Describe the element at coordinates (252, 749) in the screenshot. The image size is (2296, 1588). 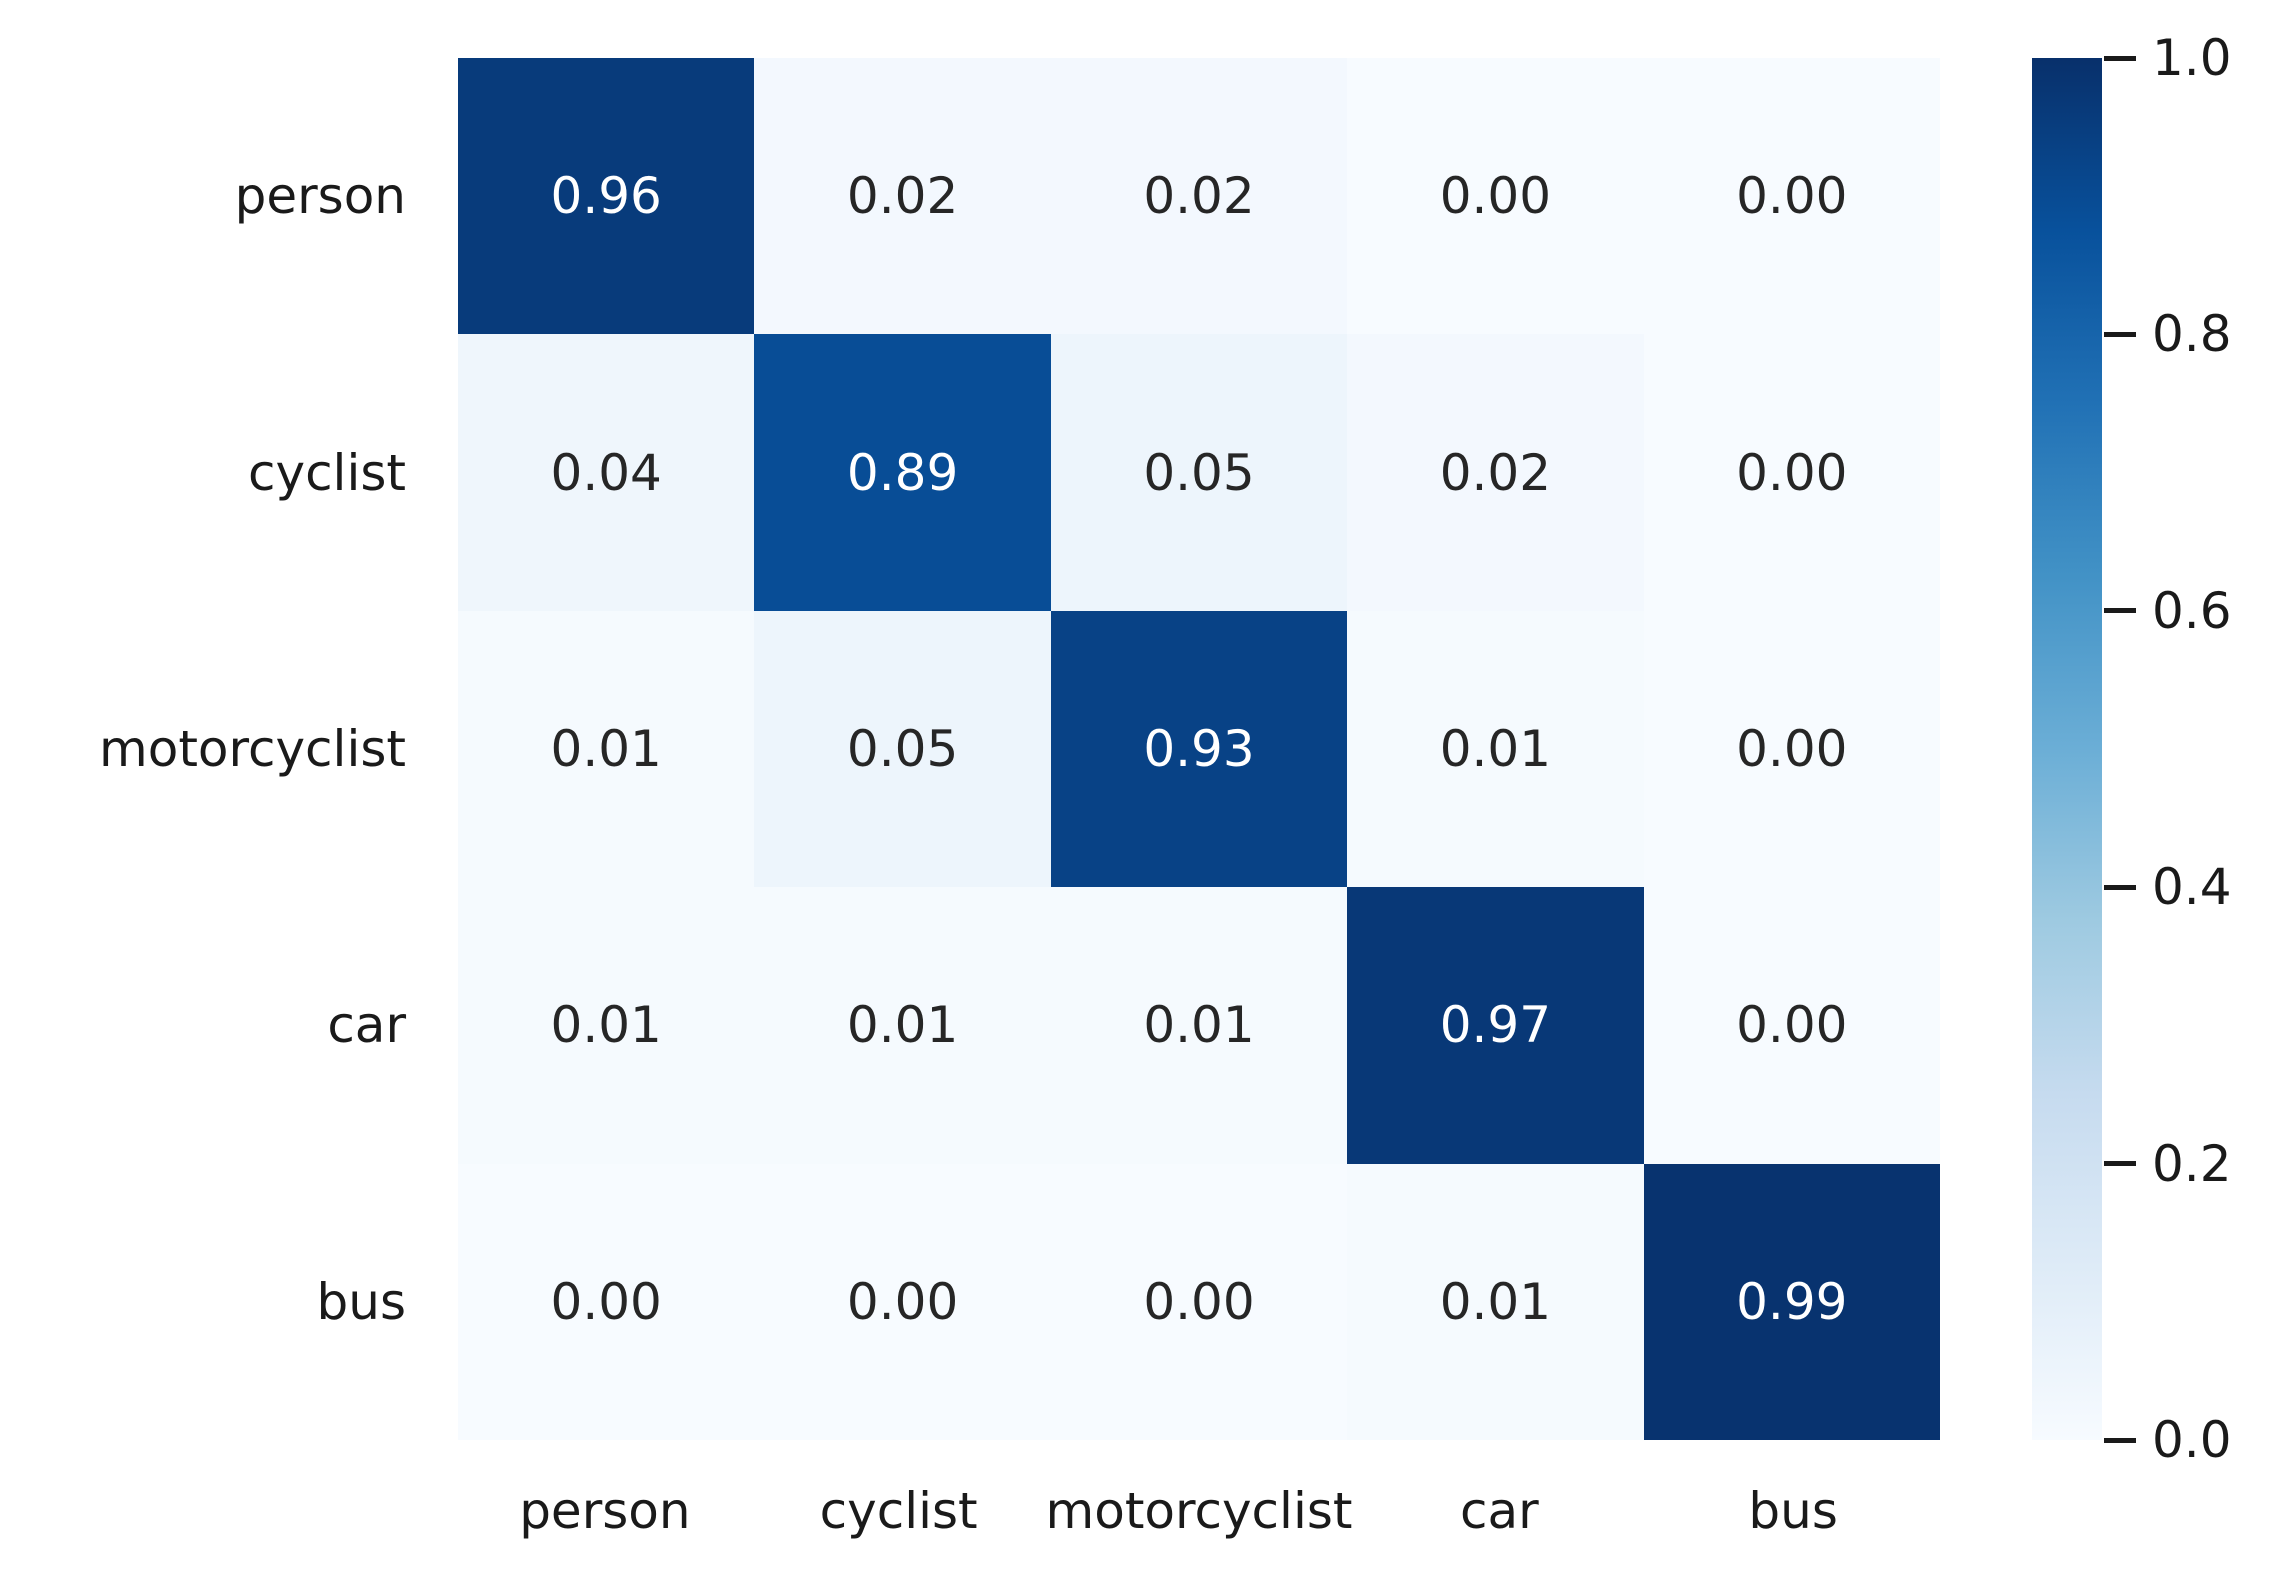
I see `y-tick-label-motorcyclist: motorcyclist` at that location.